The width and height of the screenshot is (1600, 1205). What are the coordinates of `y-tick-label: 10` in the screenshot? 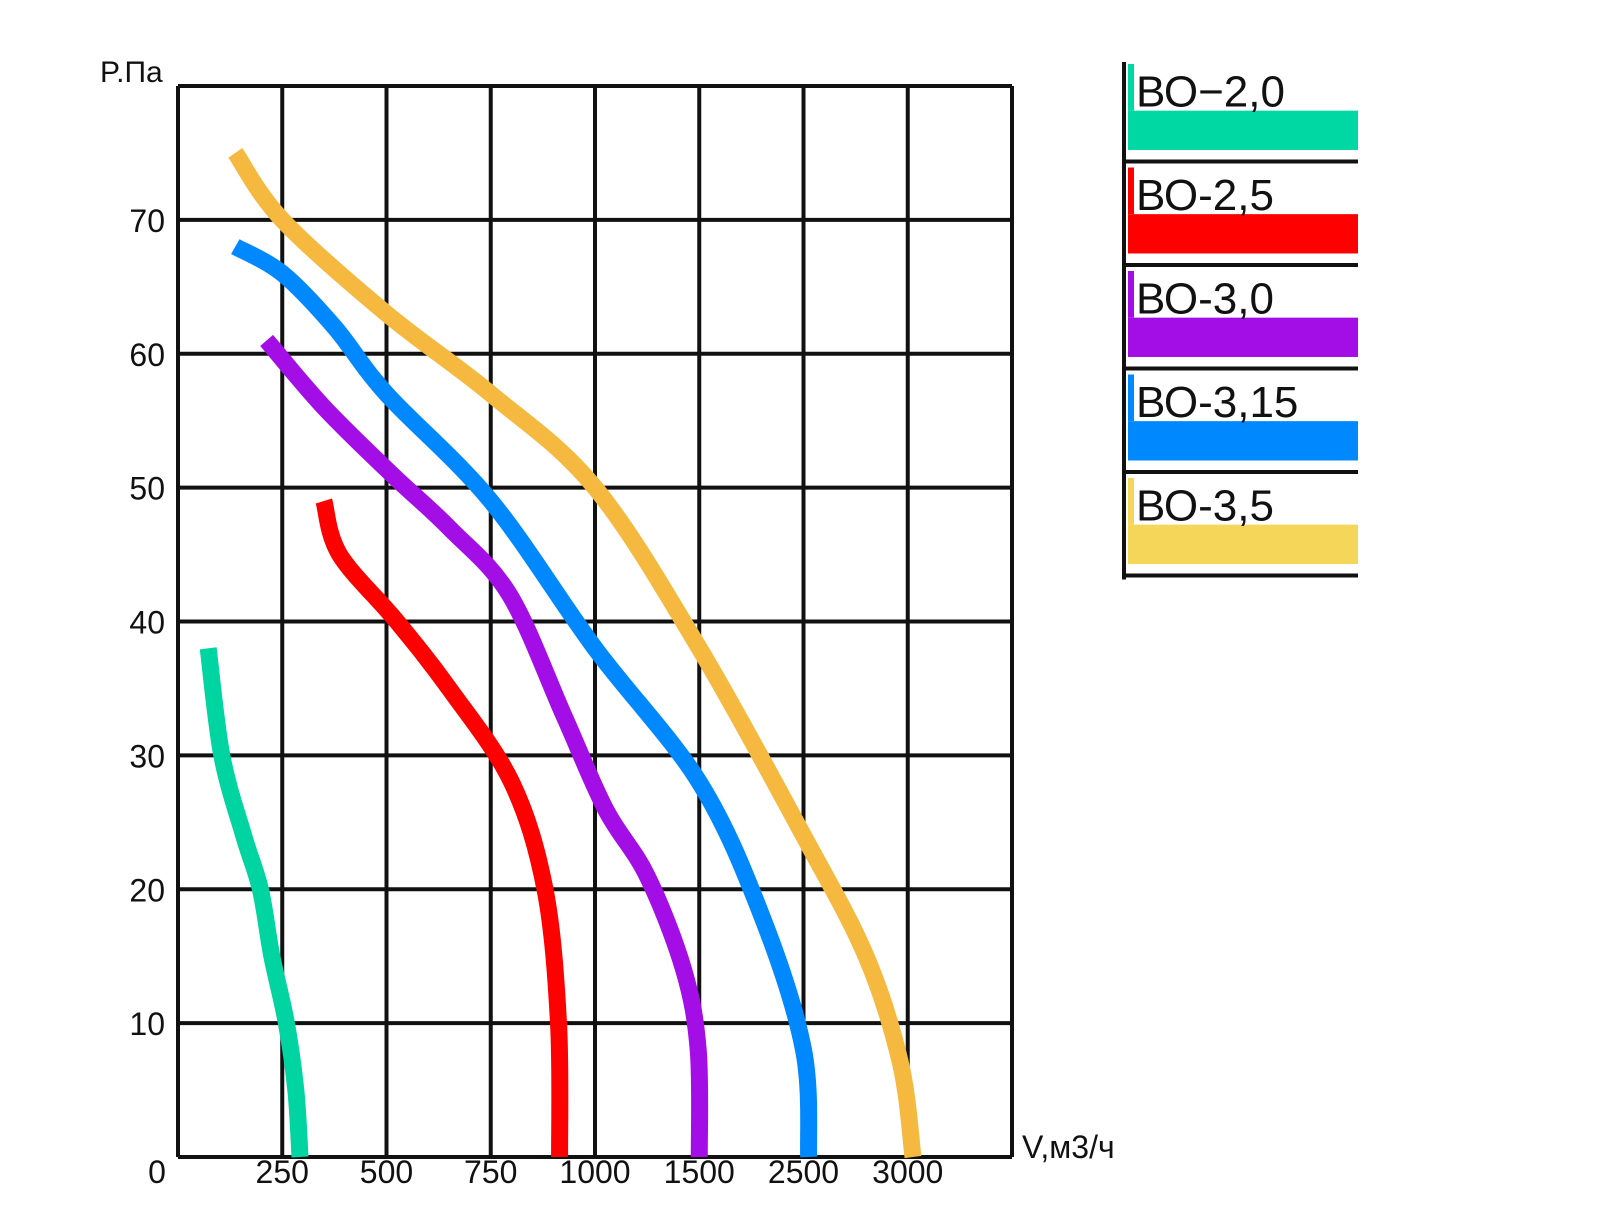 It's located at (147, 1024).